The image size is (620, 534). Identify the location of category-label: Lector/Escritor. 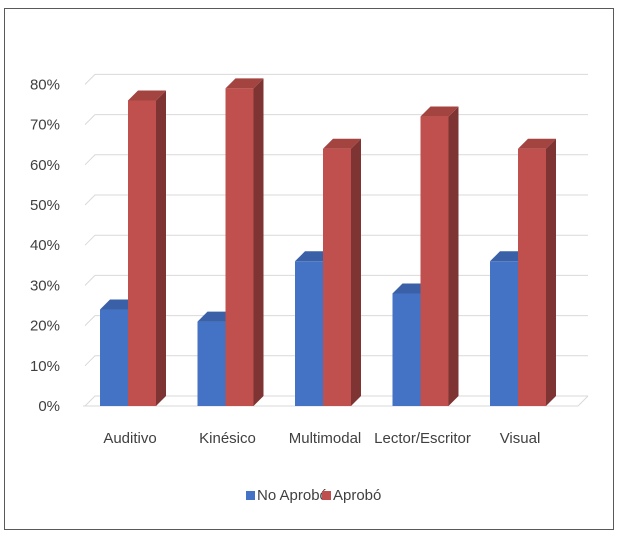
(422, 438).